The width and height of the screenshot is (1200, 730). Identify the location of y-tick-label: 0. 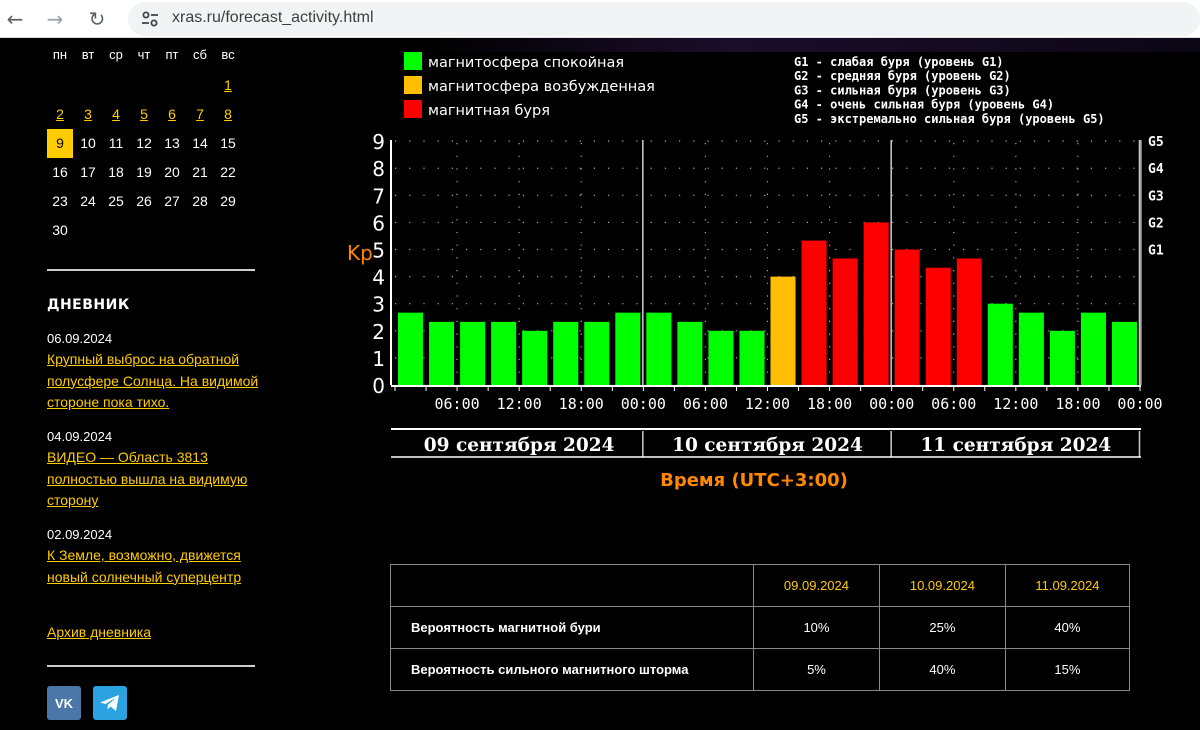
(378, 386).